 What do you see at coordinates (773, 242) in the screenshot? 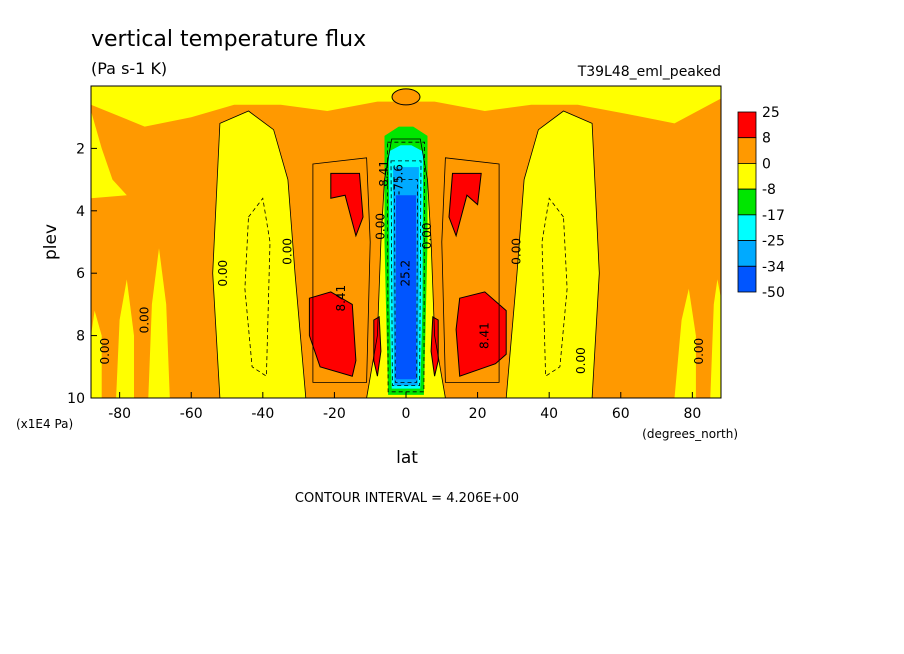
I see `colorbar-label: -25` at bounding box center [773, 242].